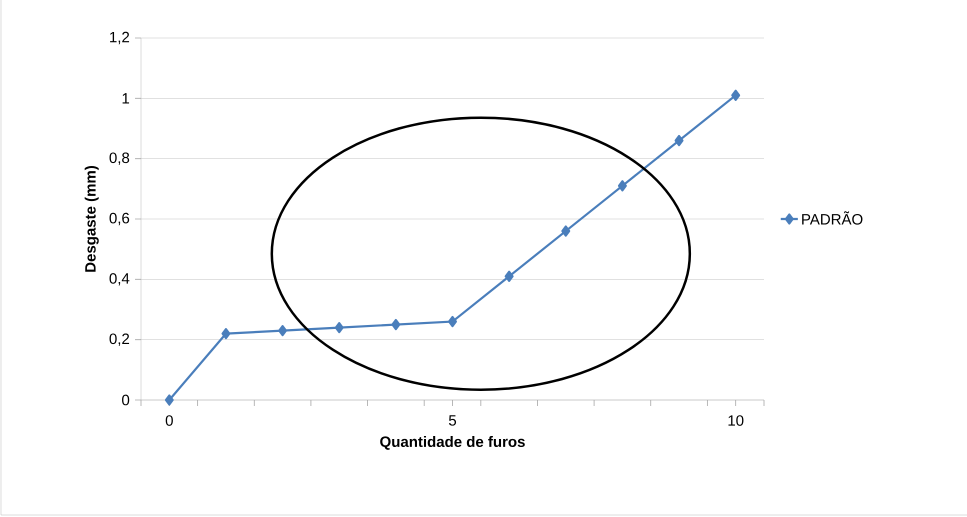 The height and width of the screenshot is (517, 967). Describe the element at coordinates (169, 420) in the screenshot. I see `x-tick-label: 0` at that location.